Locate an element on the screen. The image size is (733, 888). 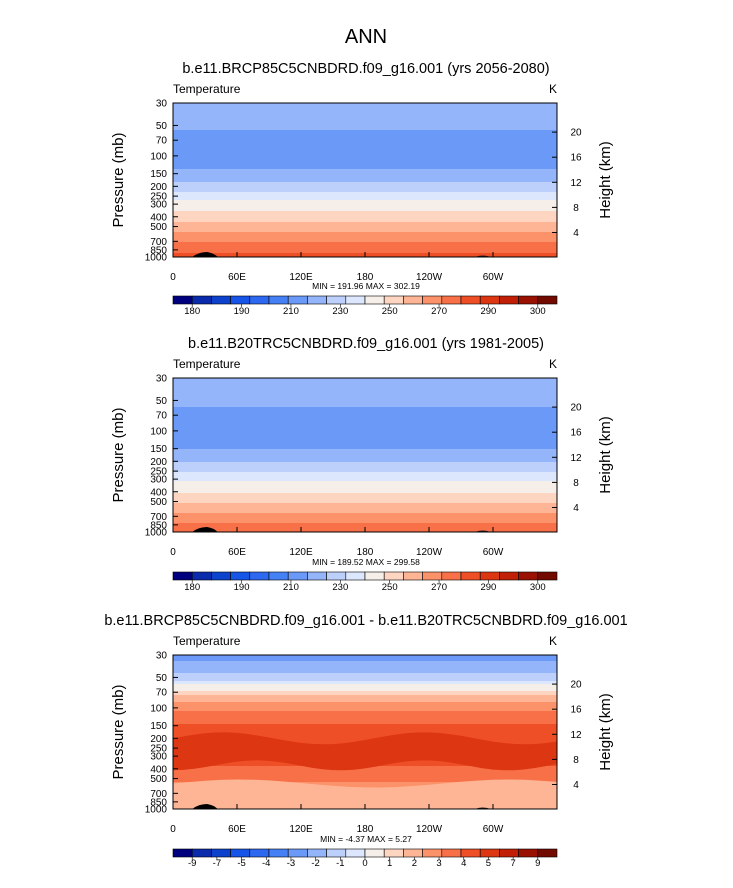
colorbar-label: 180 is located at coordinates (192, 311).